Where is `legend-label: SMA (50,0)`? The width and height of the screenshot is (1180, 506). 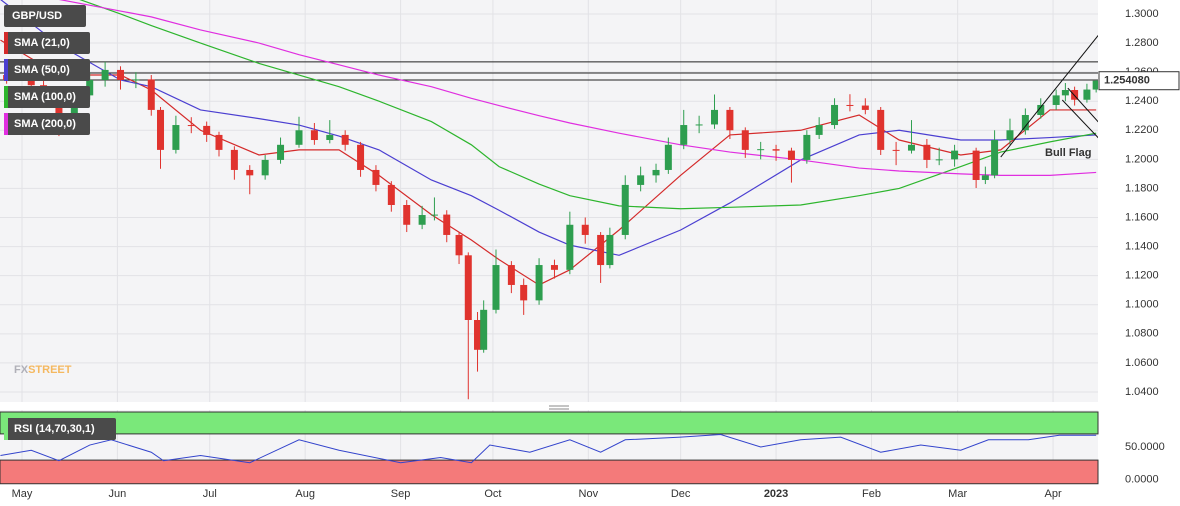
legend-label: SMA (50,0) is located at coordinates (42, 70).